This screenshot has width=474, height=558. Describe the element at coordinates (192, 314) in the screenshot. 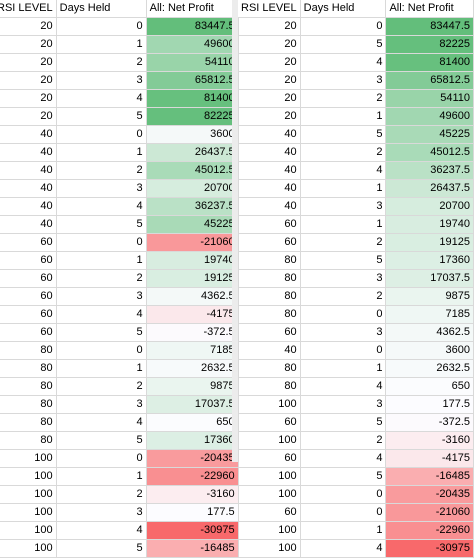

I see `net-profit-cell: -4175` at that location.